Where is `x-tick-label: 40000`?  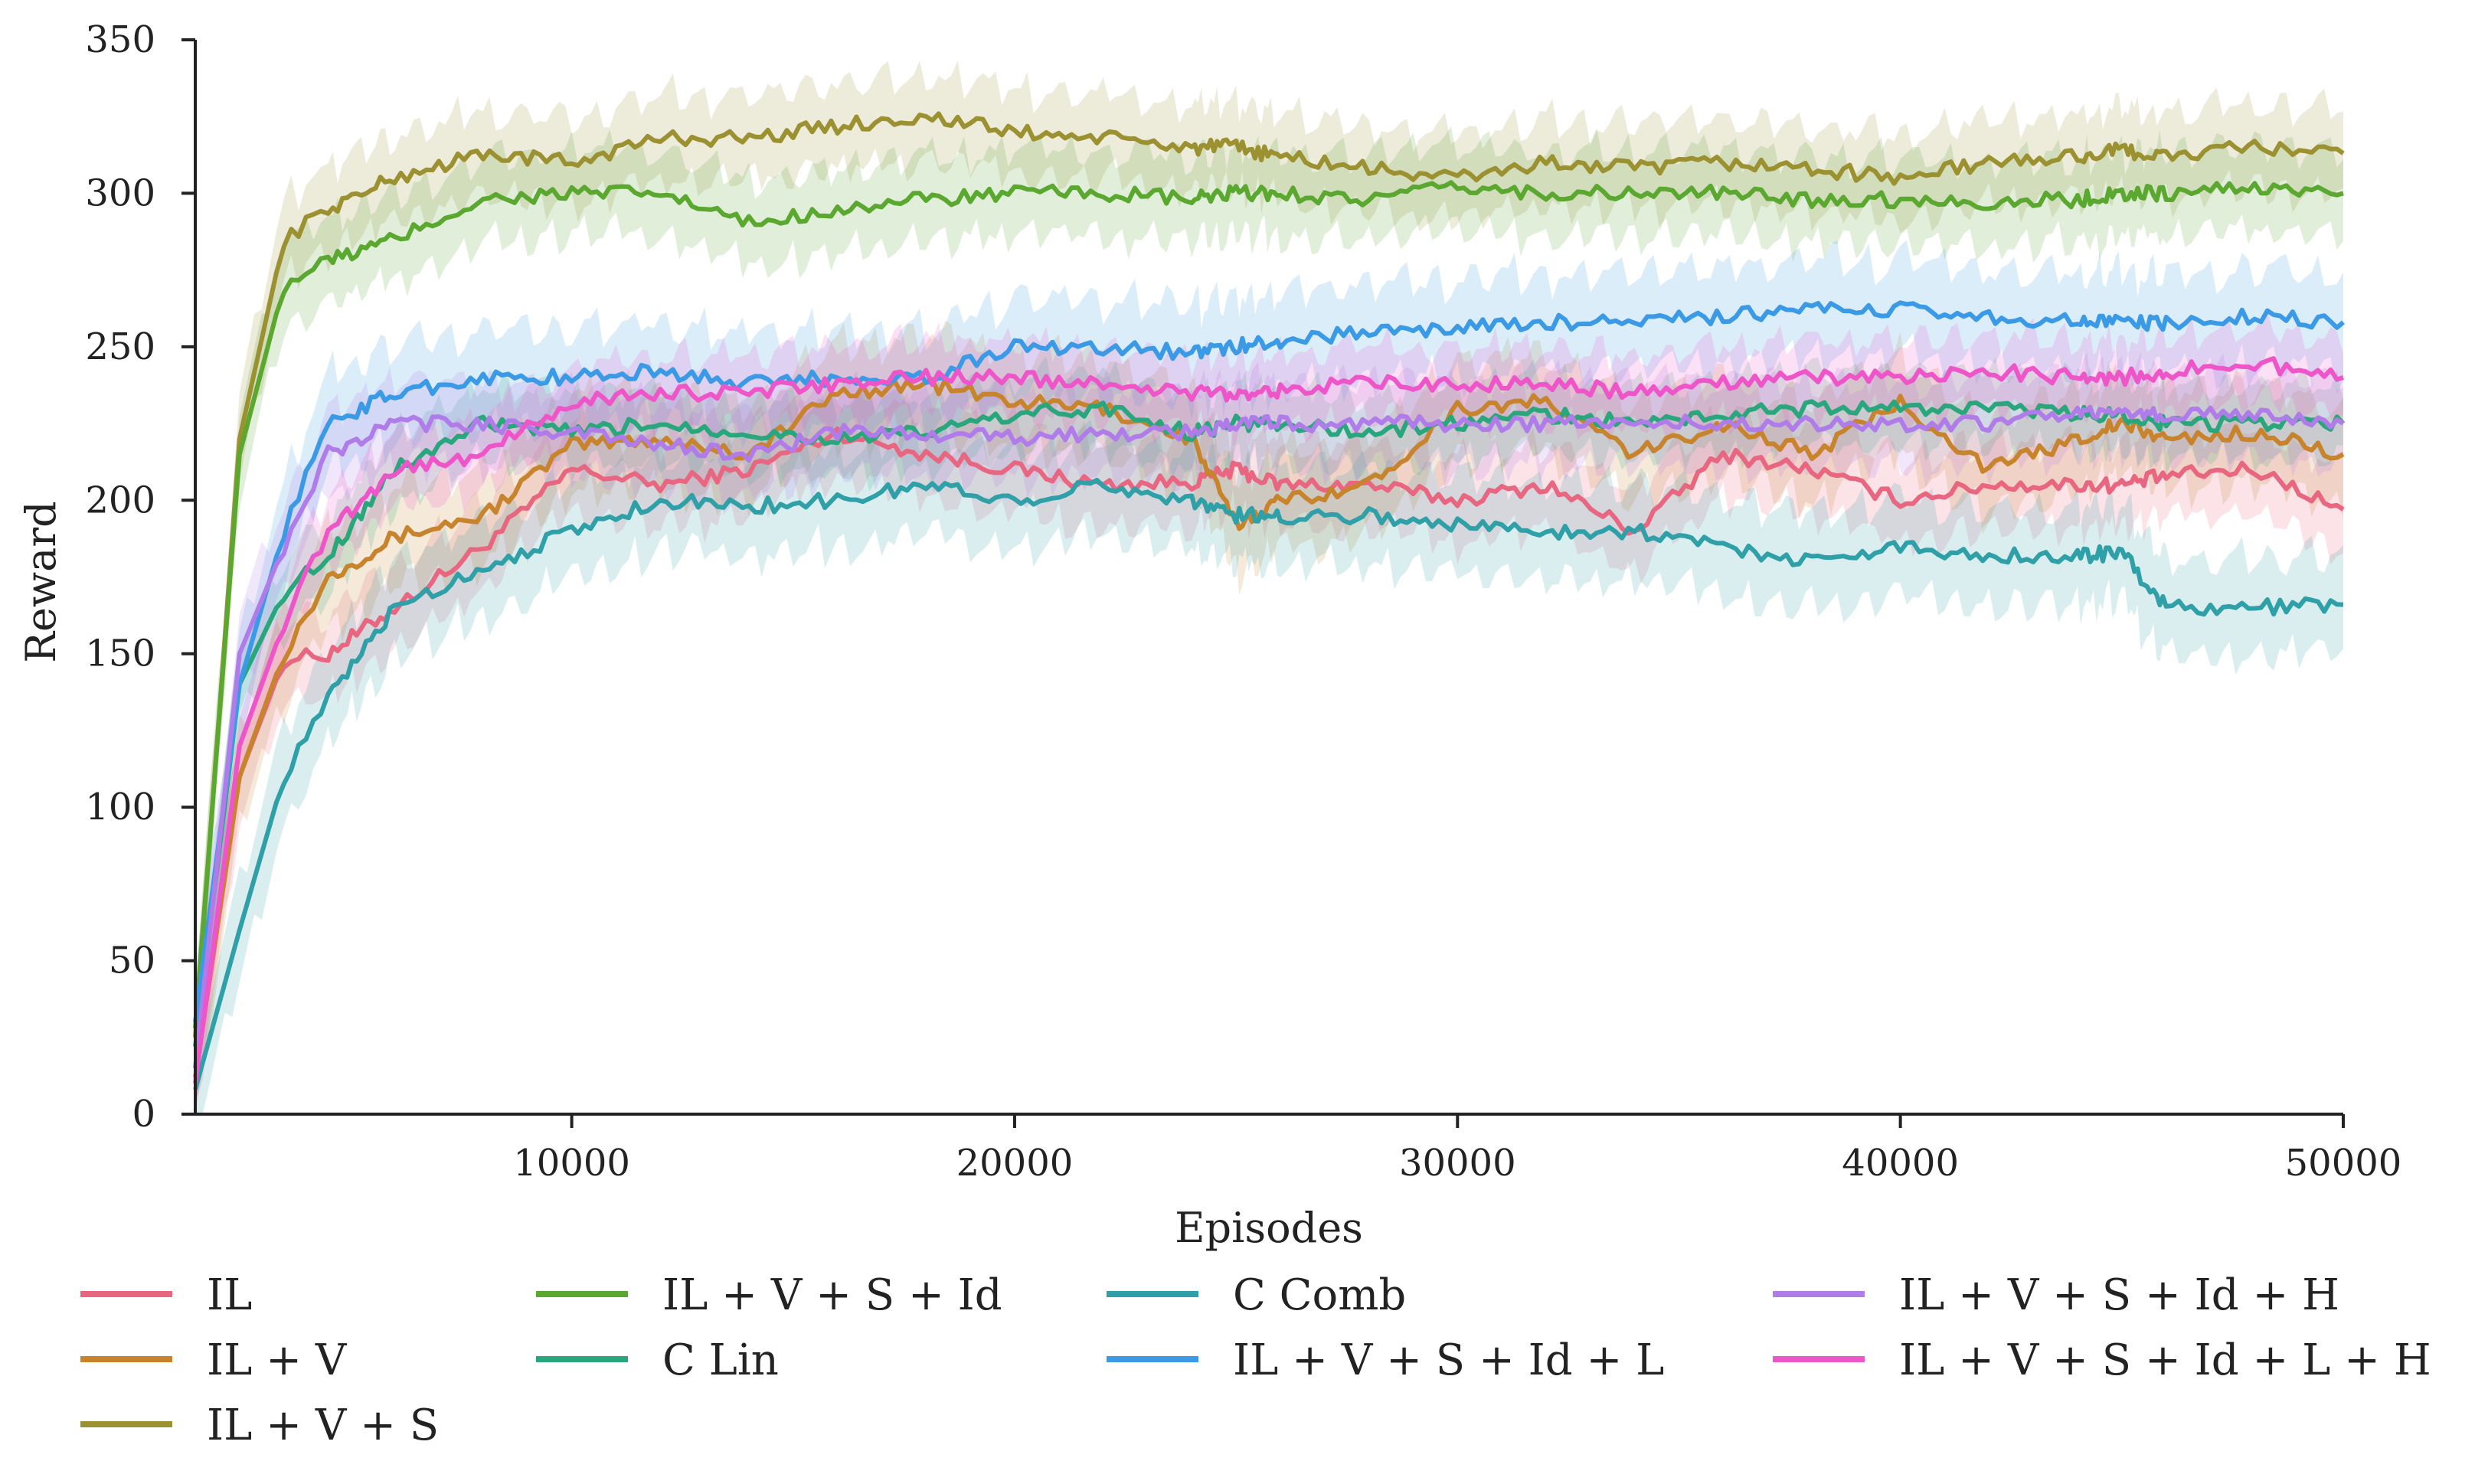 x-tick-label: 40000 is located at coordinates (1900, 1163).